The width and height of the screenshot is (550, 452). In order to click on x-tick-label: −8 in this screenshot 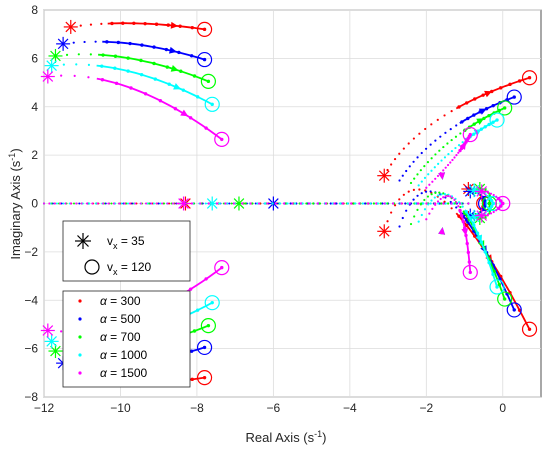, I will do `click(197, 408)`.